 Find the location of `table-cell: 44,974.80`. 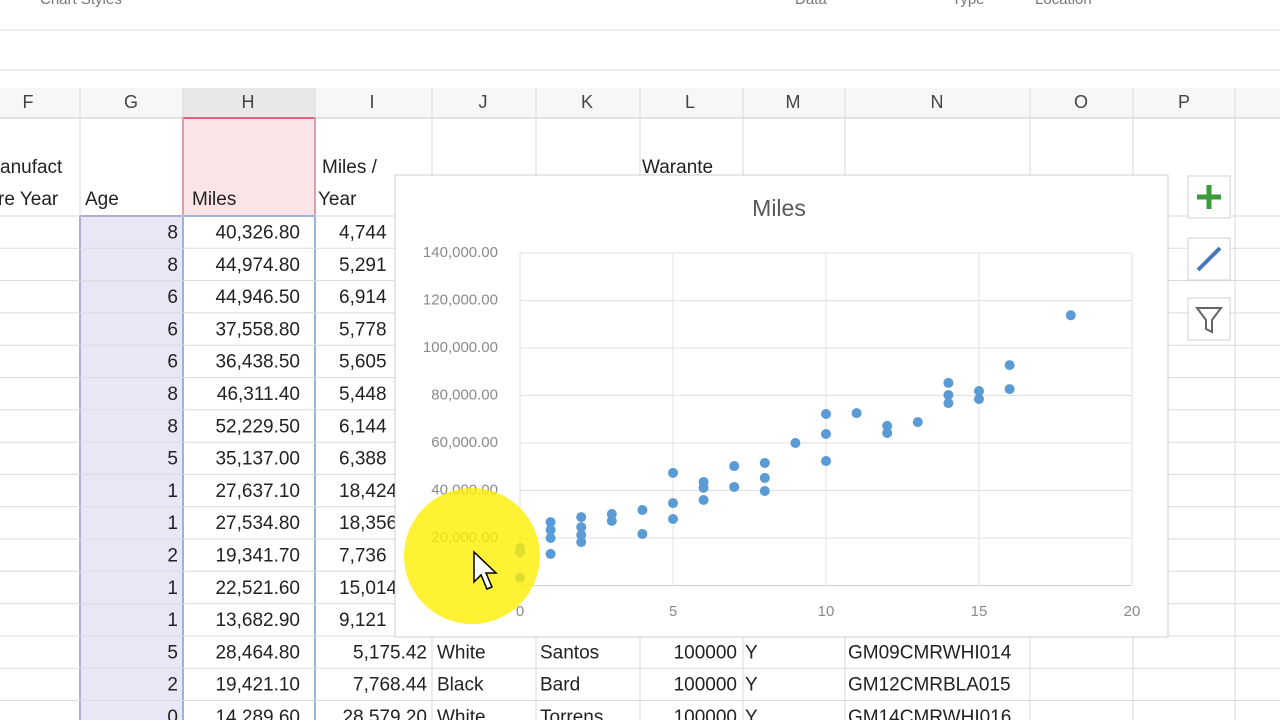

table-cell: 44,974.80 is located at coordinates (257, 265).